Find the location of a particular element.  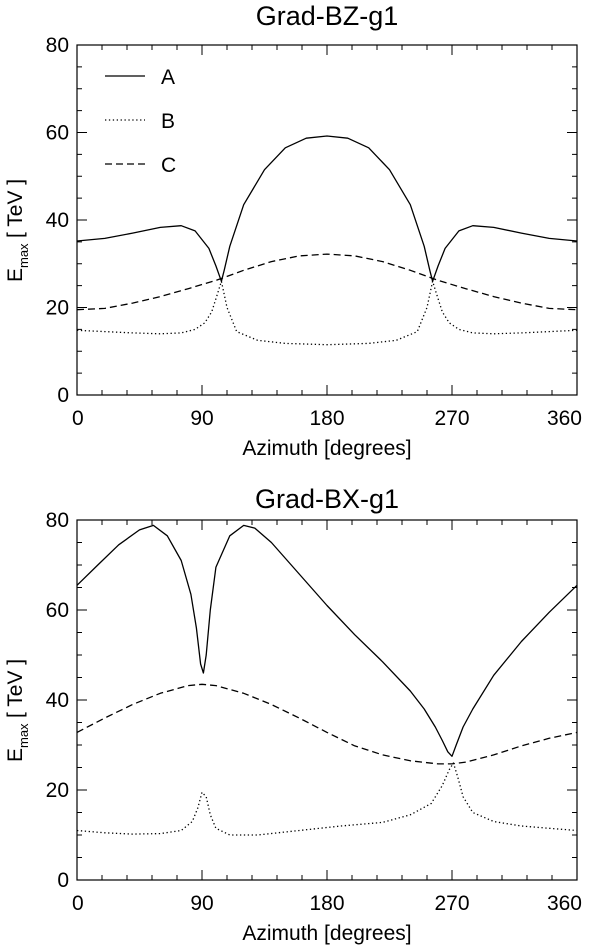

legend-label-a: A is located at coordinates (168, 77).